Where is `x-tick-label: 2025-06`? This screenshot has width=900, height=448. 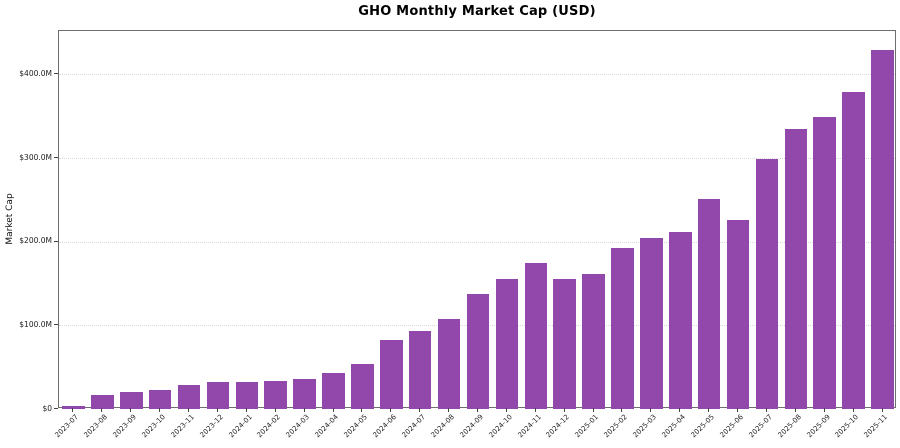
x-tick-label: 2025-06 is located at coordinates (731, 426).